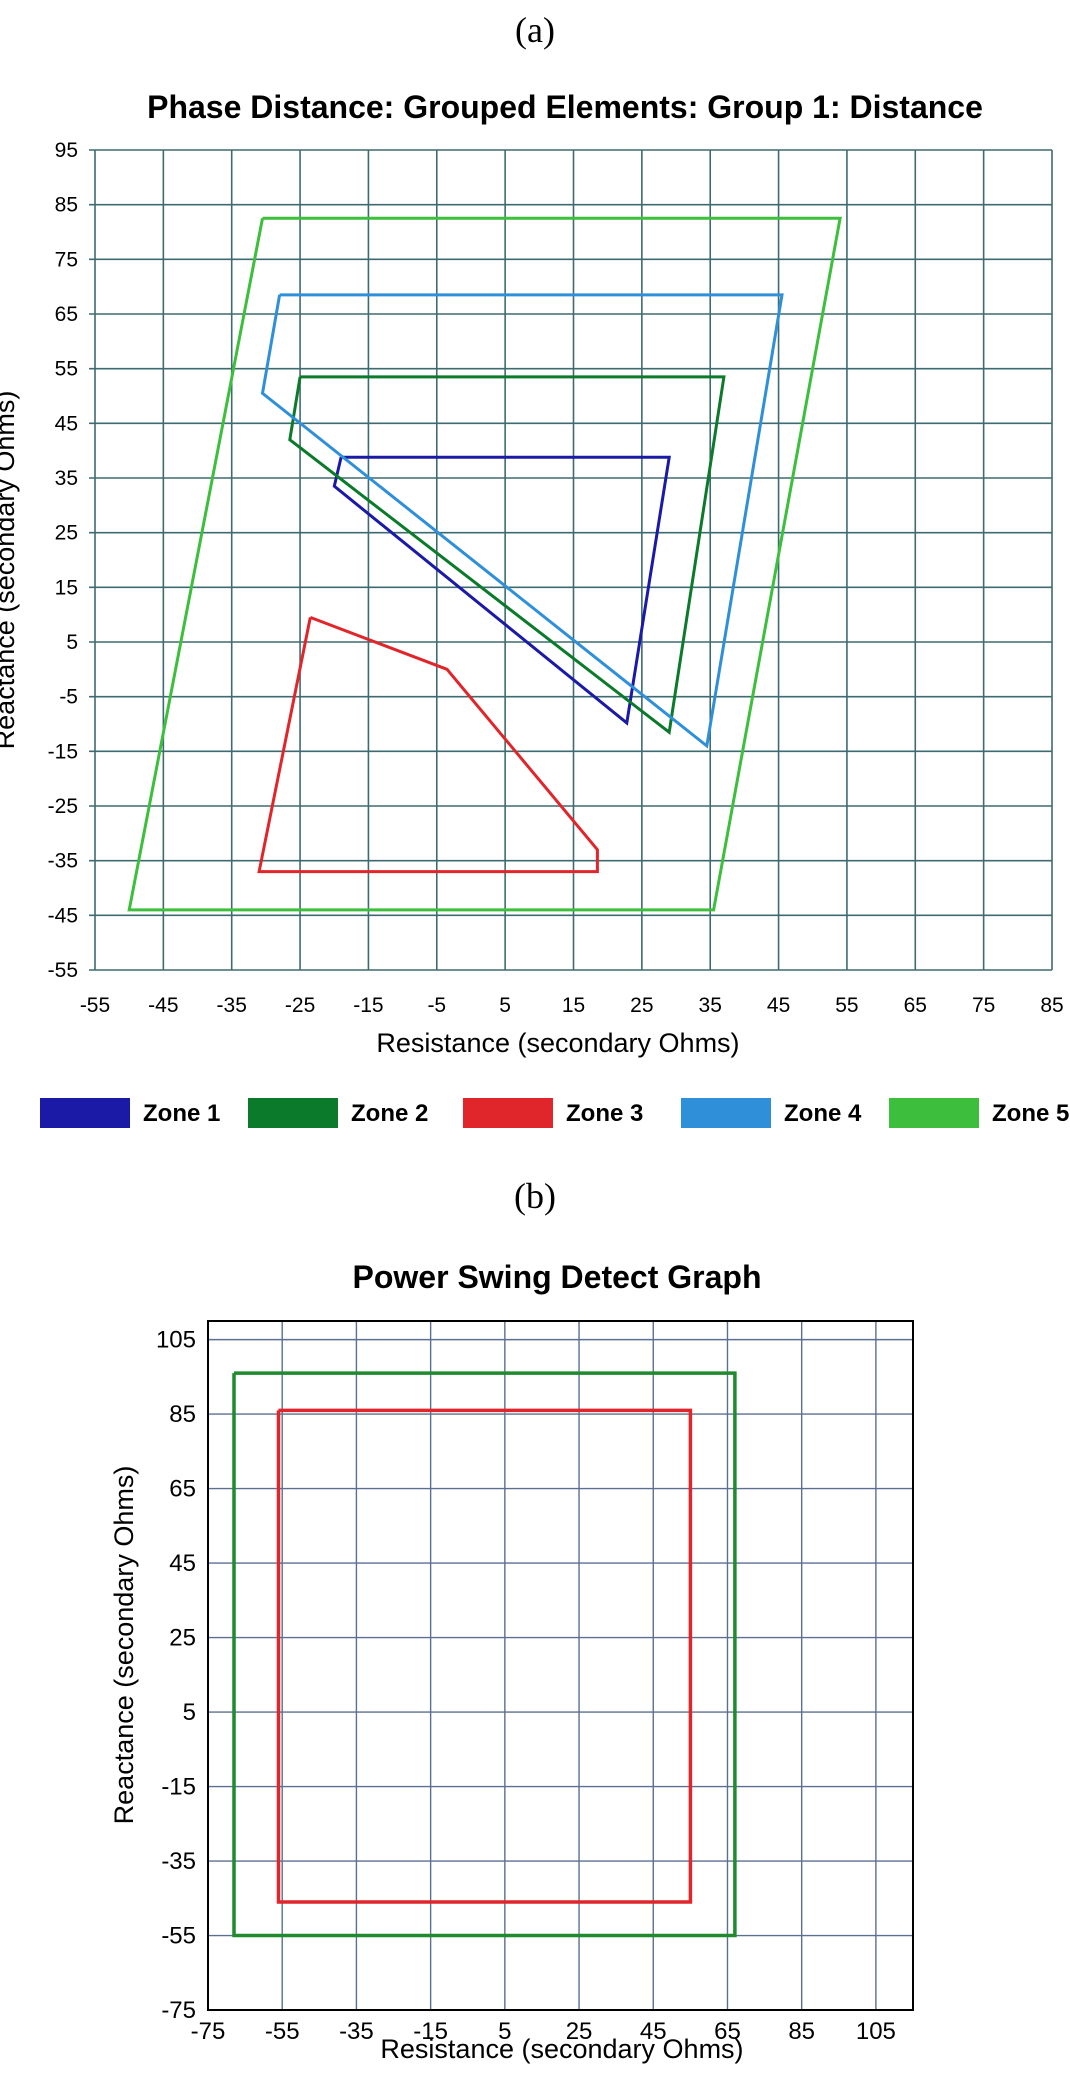  I want to click on chart-b-ytick-label: -55, so click(178, 1936).